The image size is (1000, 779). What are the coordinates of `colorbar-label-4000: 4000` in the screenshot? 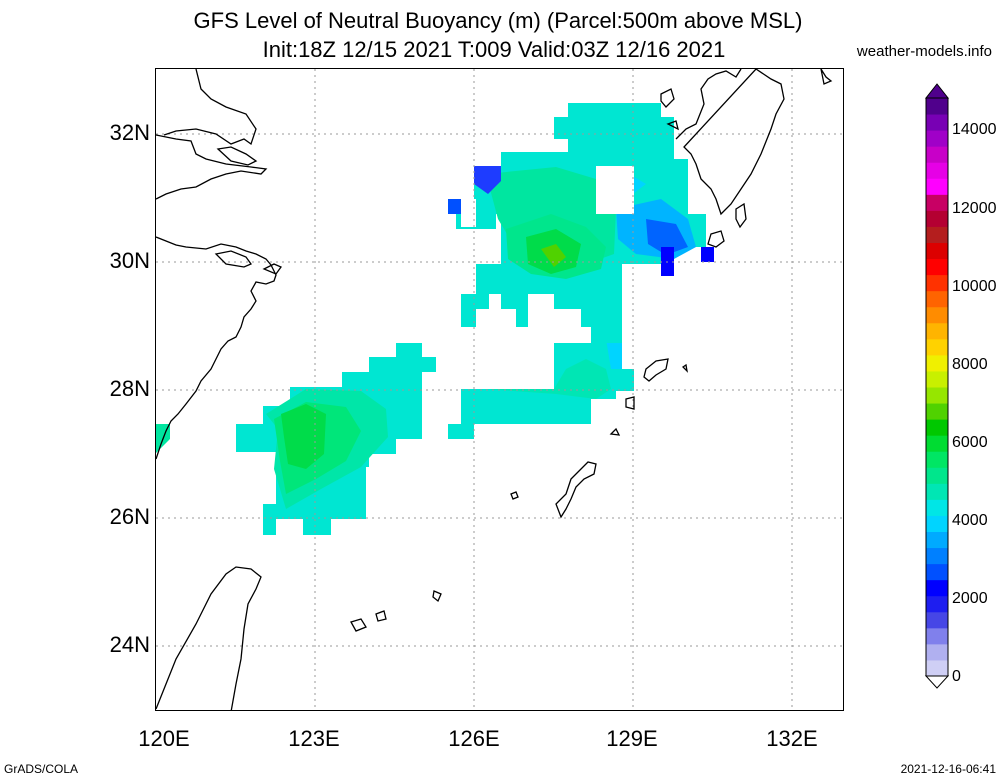 It's located at (970, 520).